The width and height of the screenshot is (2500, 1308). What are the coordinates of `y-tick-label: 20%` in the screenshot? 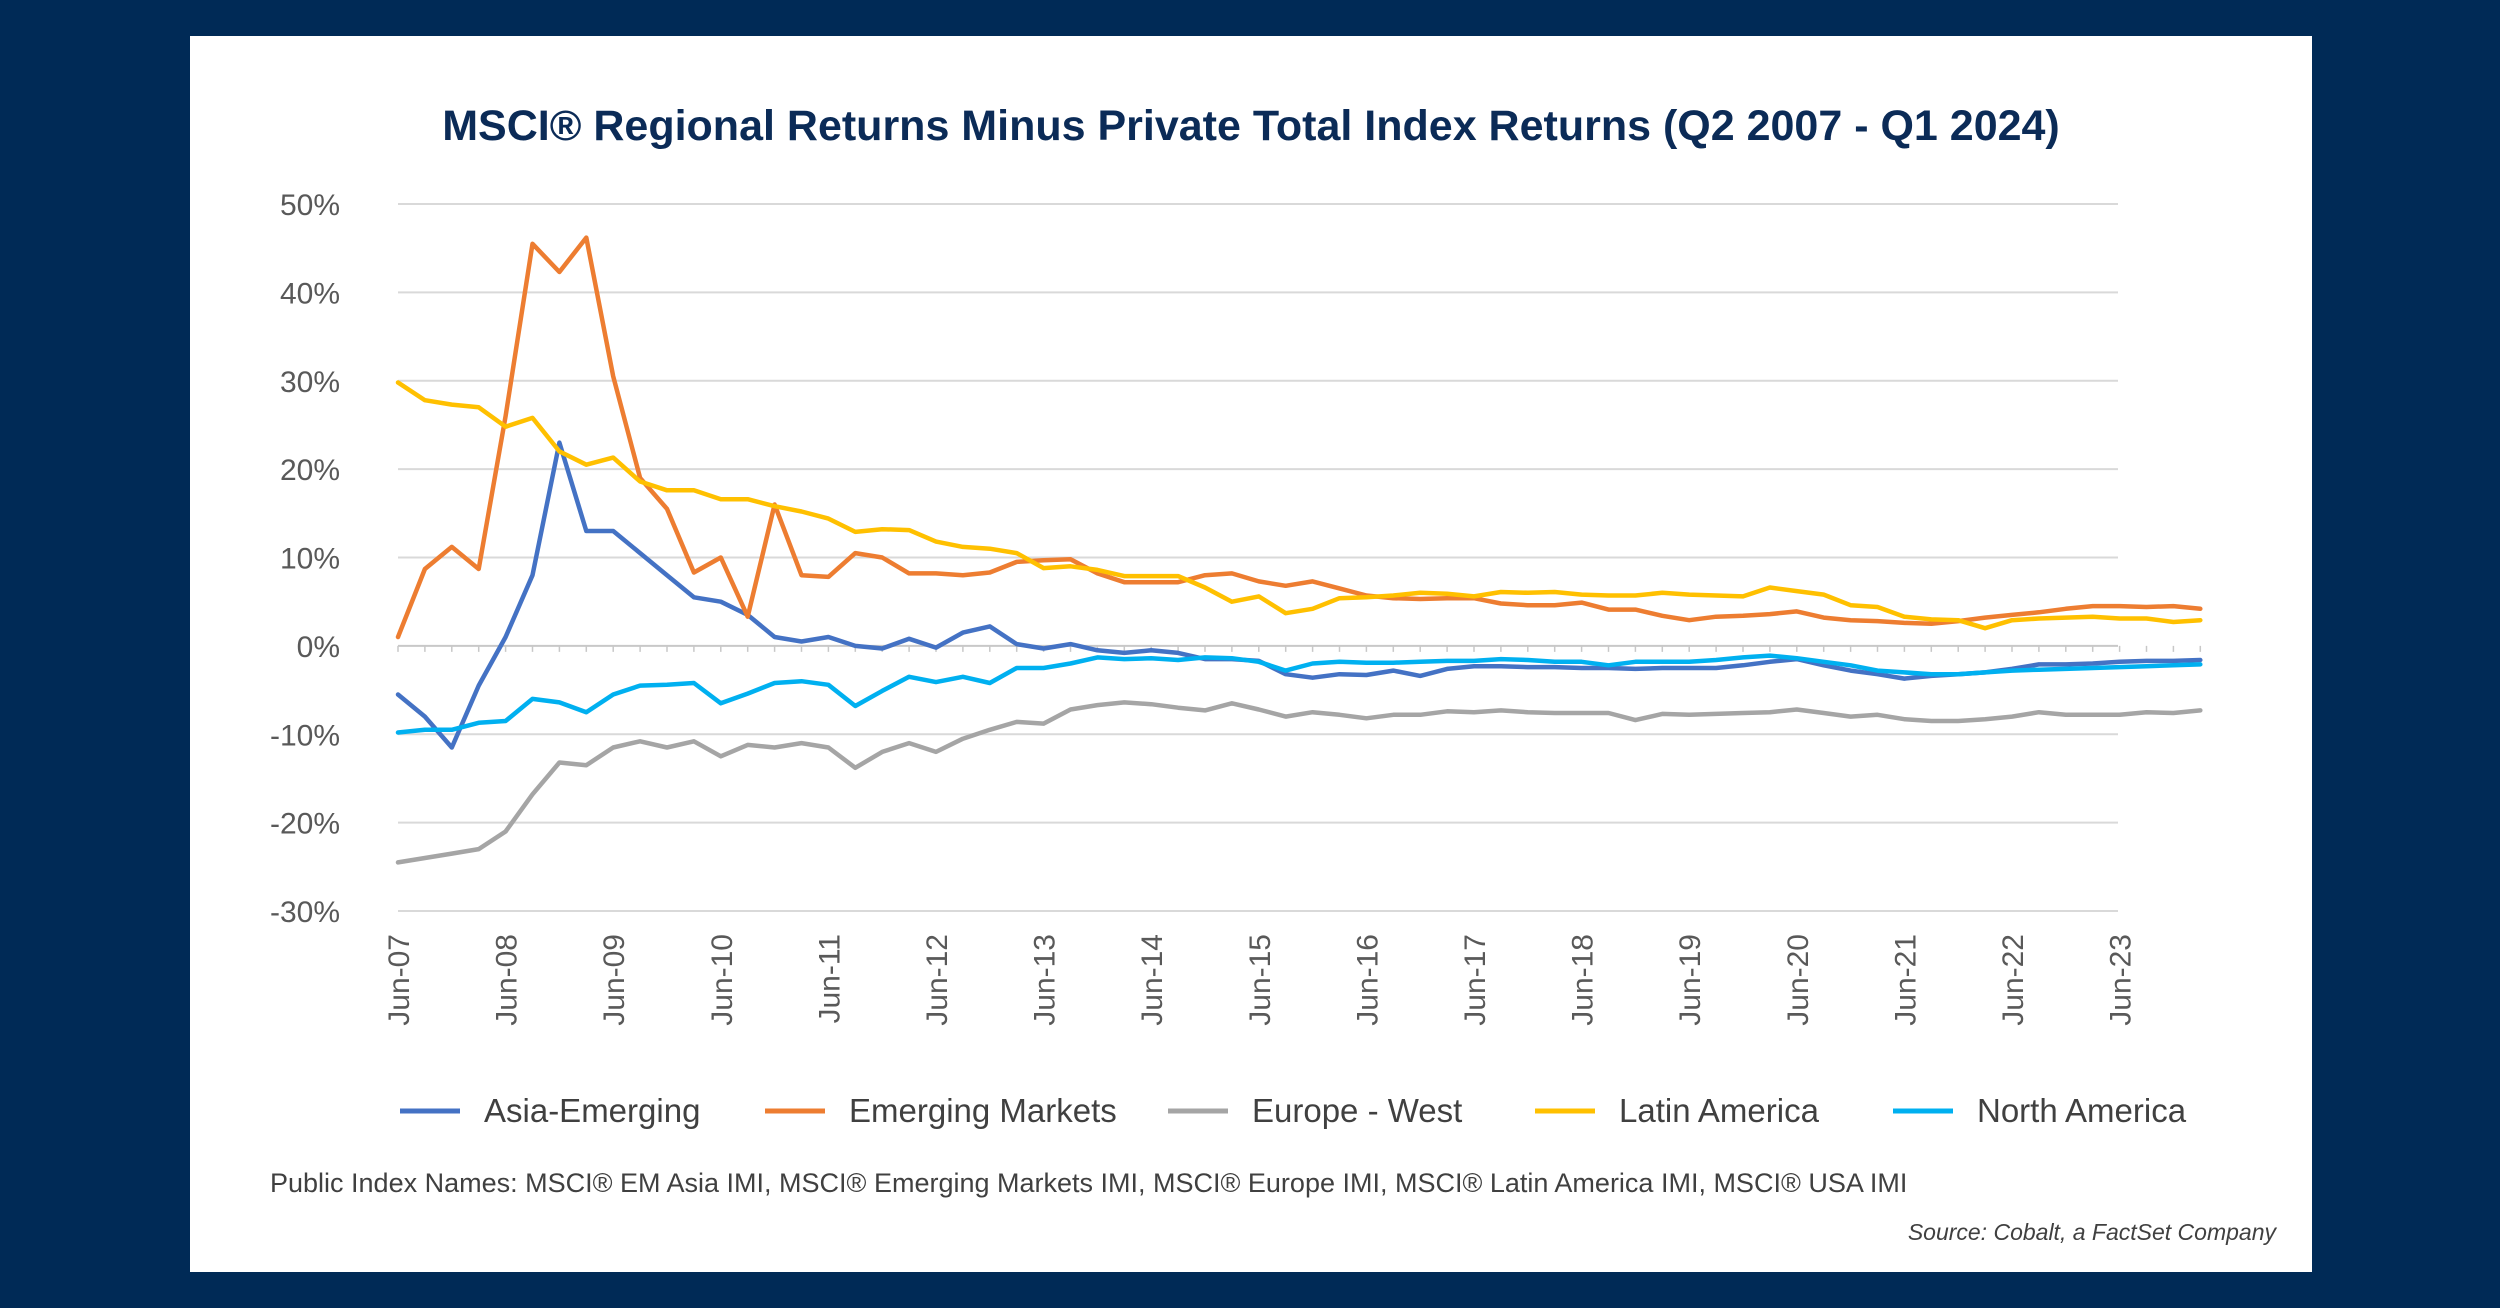 It's located at (310, 470).